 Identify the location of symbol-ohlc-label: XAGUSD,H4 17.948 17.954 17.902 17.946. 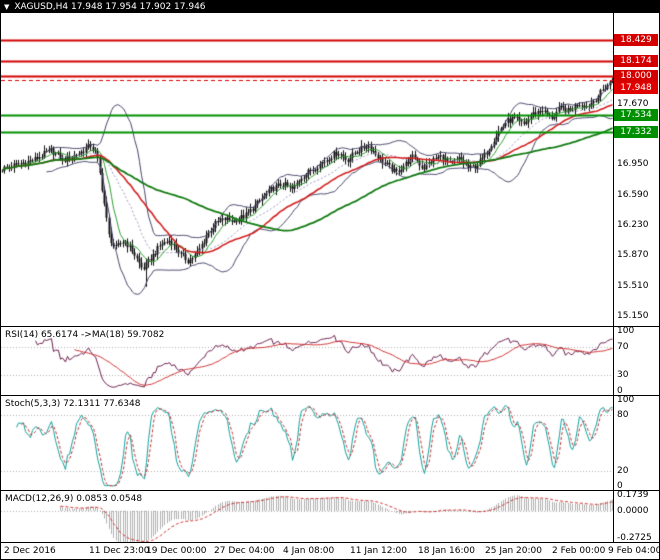
(110, 7).